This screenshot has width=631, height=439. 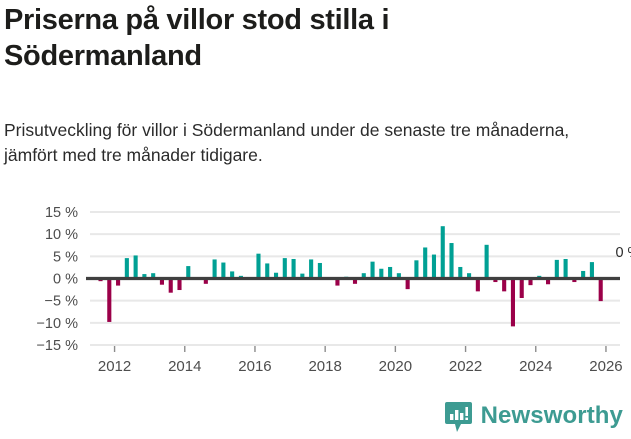 I want to click on x-axis-tick-label: 2014, so click(x=184, y=366).